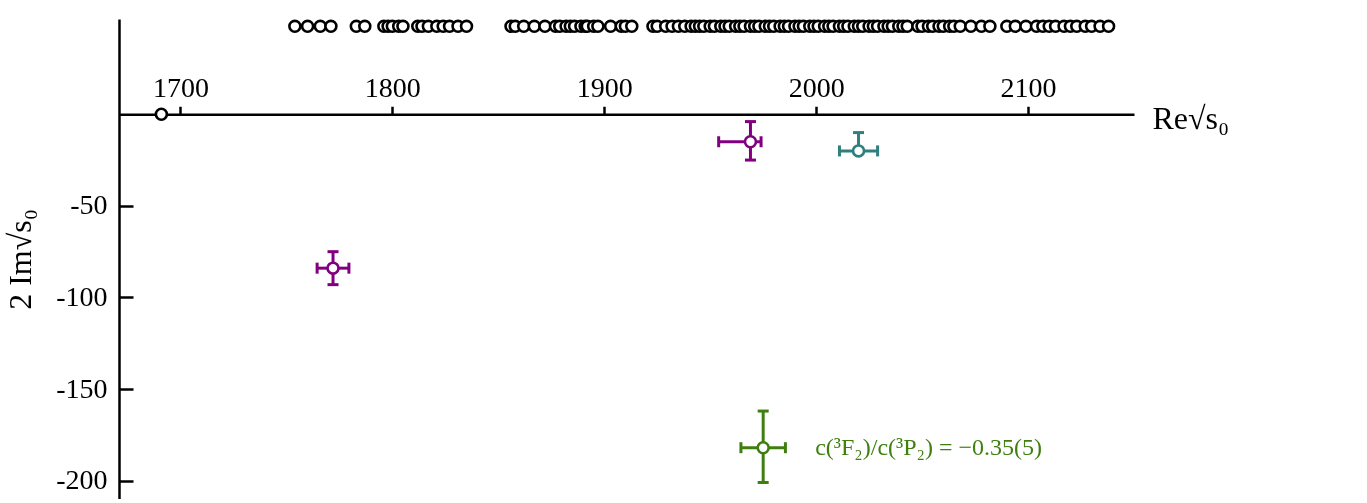 This screenshot has height=503, width=1367. Describe the element at coordinates (180, 87) in the screenshot. I see `x-tick-label: 1700` at that location.